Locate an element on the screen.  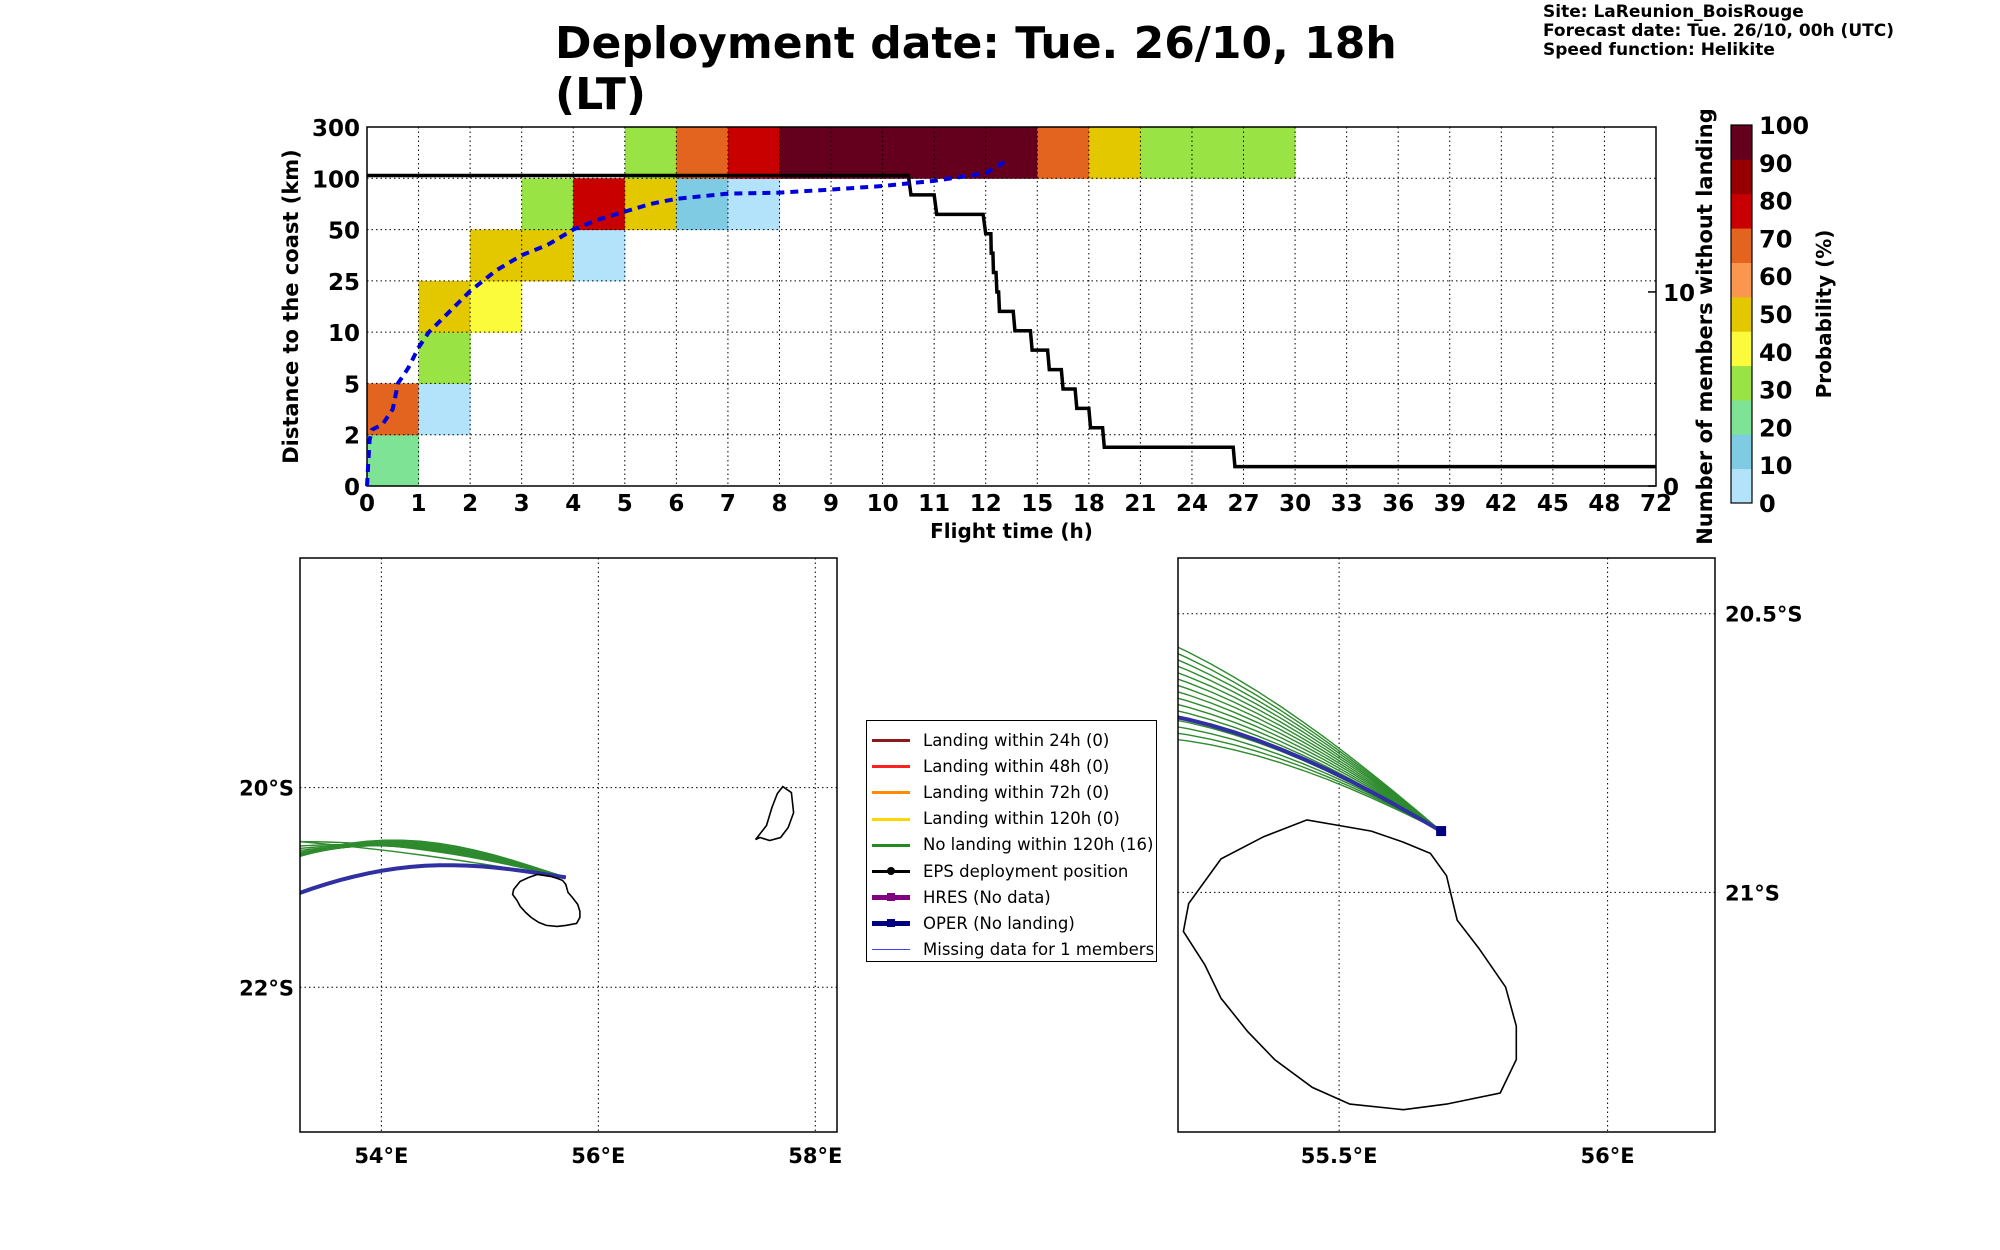
mauritius-coastline is located at coordinates (774, 813).